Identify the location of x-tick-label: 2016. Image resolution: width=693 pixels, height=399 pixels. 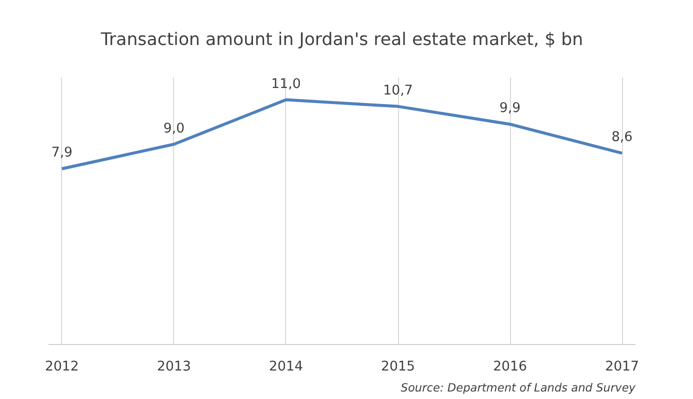
(510, 367).